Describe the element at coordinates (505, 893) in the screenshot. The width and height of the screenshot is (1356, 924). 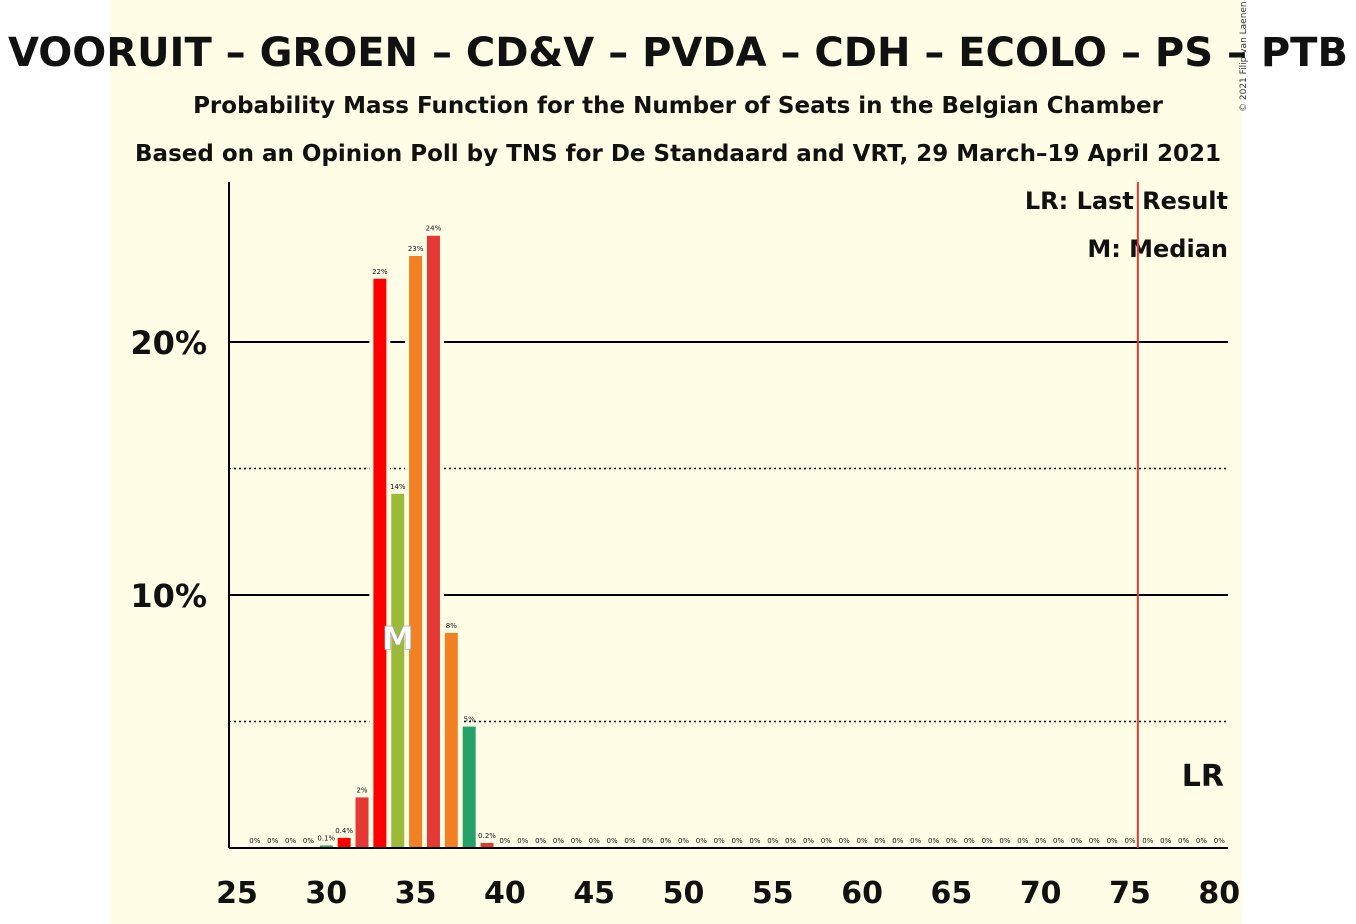
I see `x-tick-label: 40` at that location.